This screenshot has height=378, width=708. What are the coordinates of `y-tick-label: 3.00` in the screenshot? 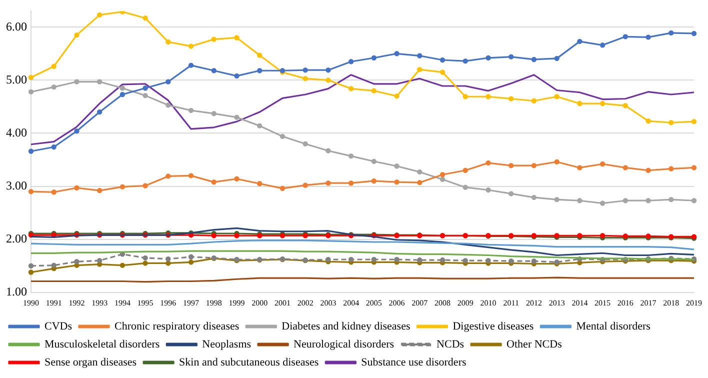 It's located at (16, 185).